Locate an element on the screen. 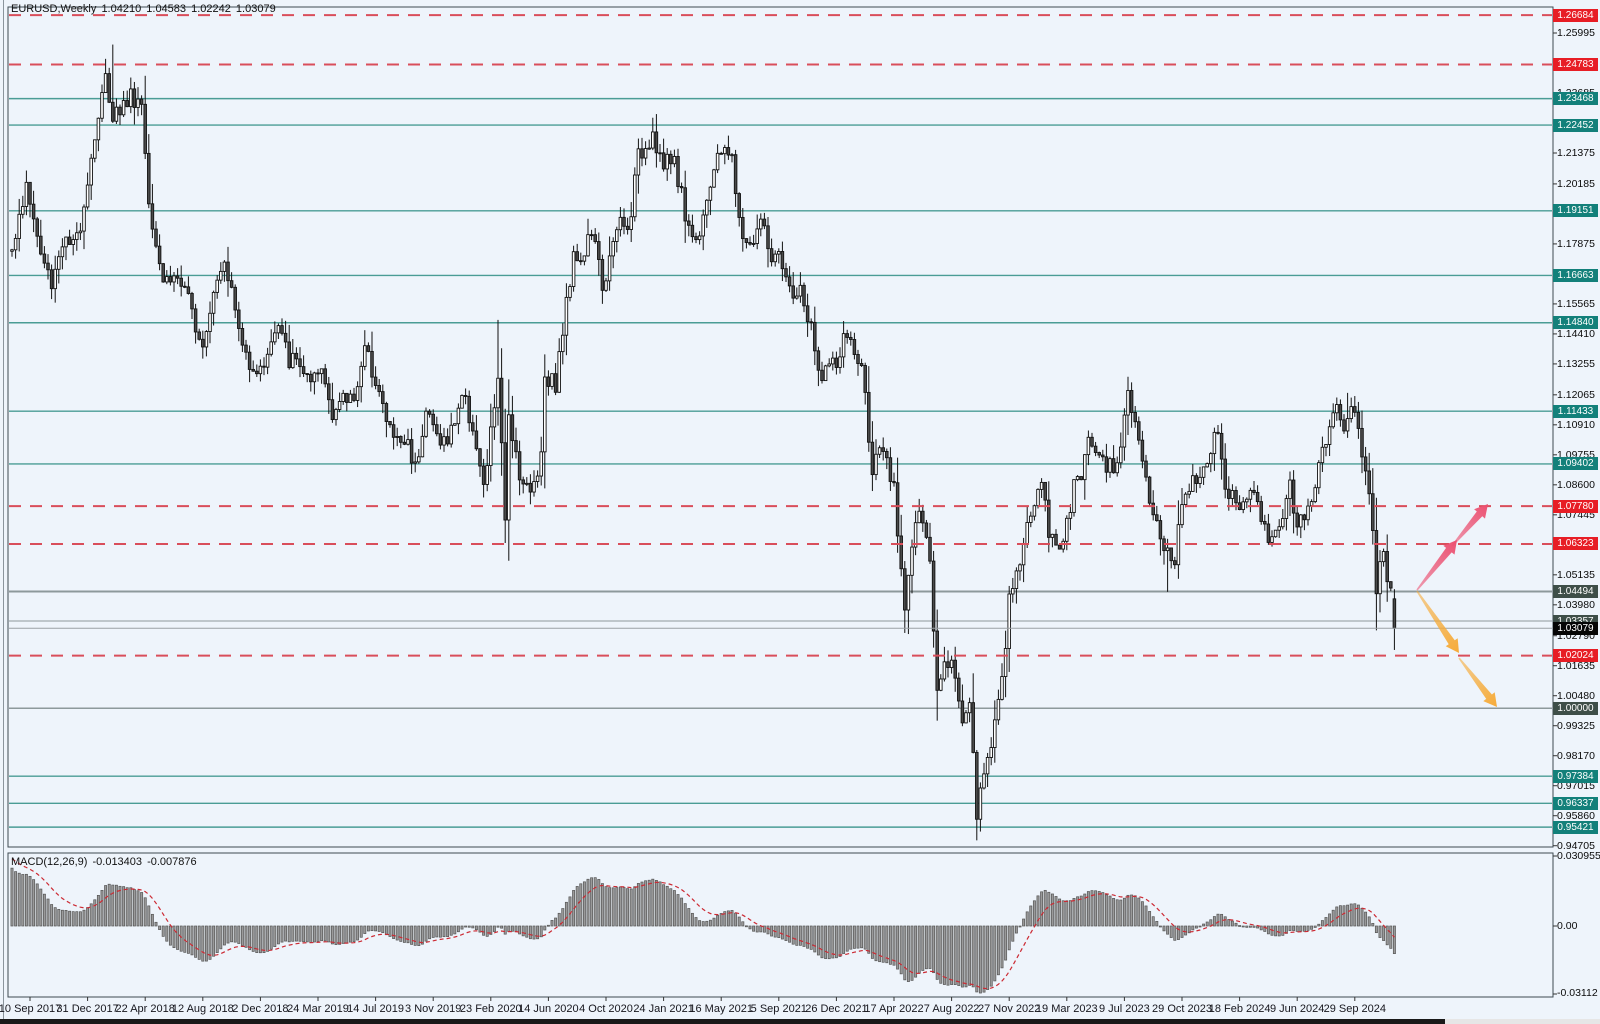  price-tick-label: 1.21375 is located at coordinates (1576, 153).